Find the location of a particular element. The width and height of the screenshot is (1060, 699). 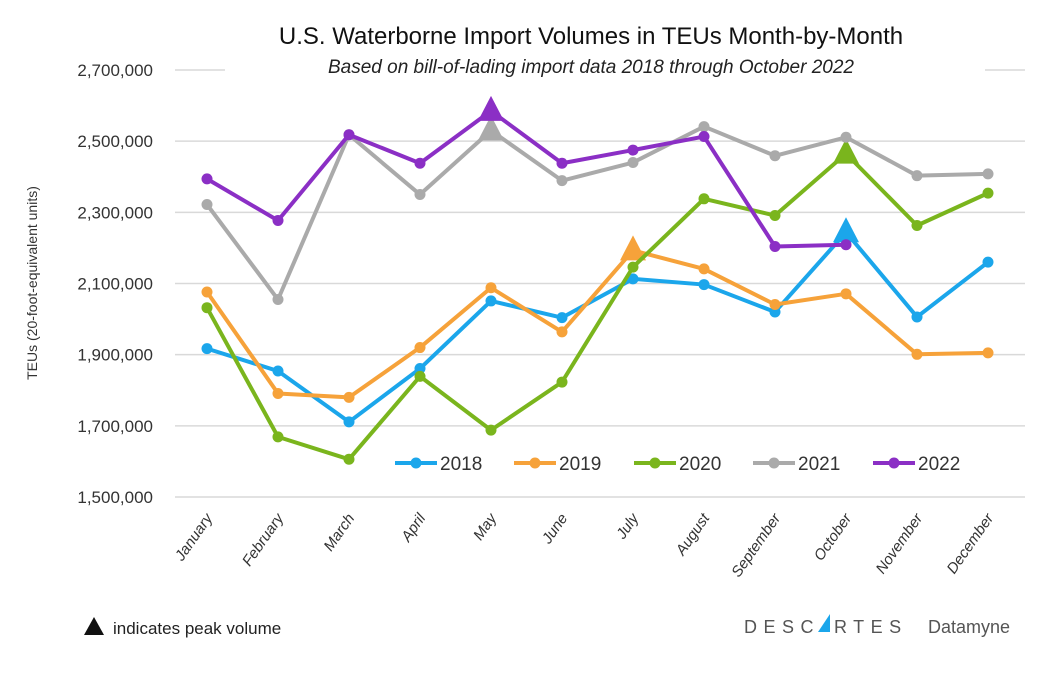

peak-note-text: indicates peak volume is located at coordinates (197, 628).